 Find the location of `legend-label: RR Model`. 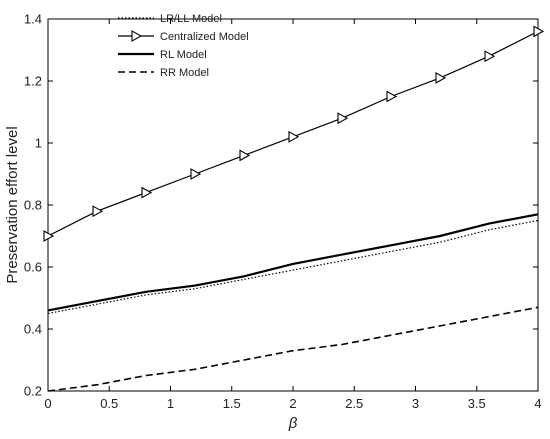

legend-label: RR Model is located at coordinates (184, 73).